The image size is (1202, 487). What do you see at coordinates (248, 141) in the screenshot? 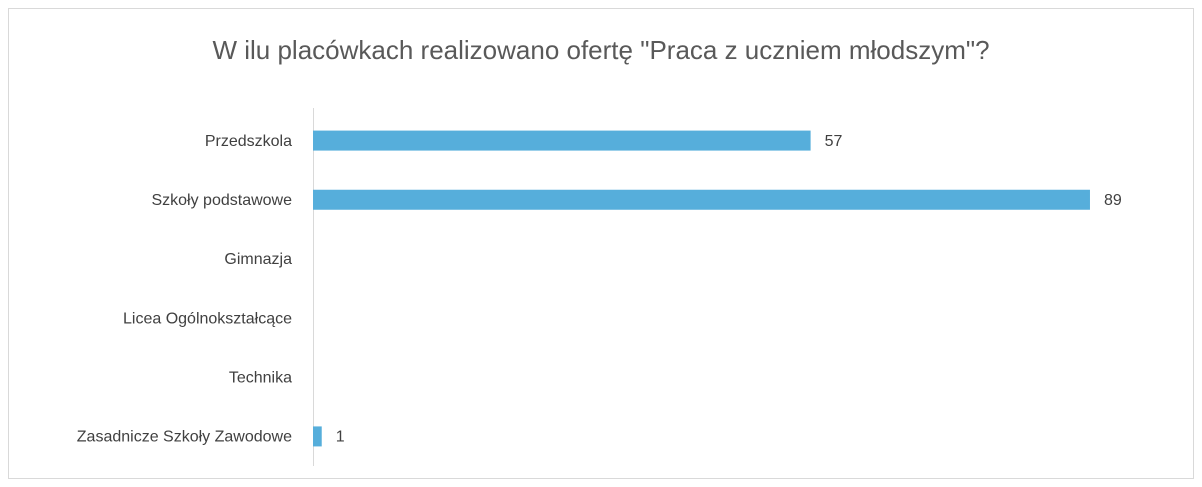
I see `y-tick-label: Przedszkola` at bounding box center [248, 141].